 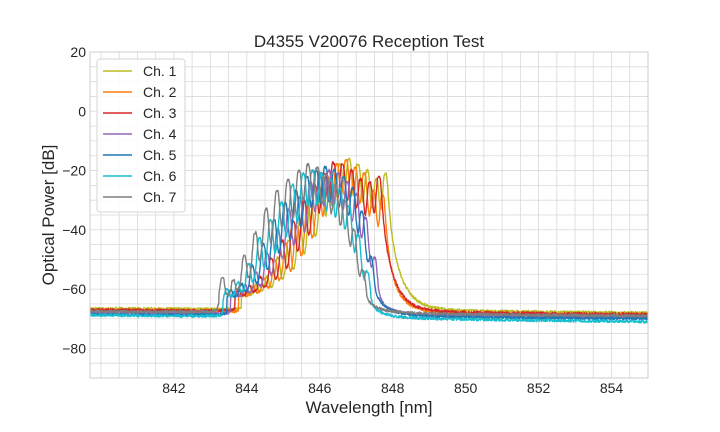 What do you see at coordinates (160, 113) in the screenshot?
I see `legend-label: Ch. 3` at bounding box center [160, 113].